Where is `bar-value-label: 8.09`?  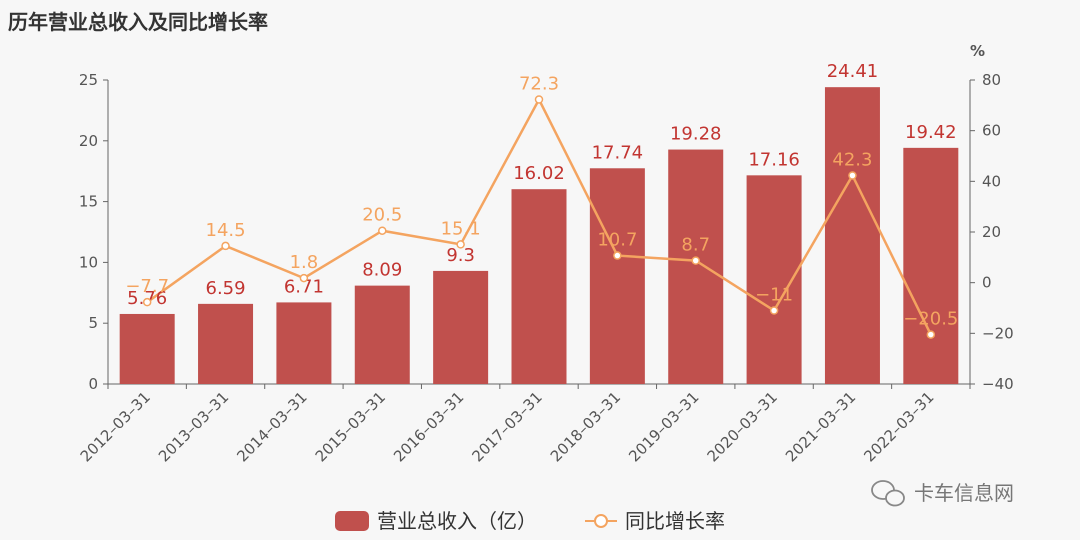 bar-value-label: 8.09 is located at coordinates (382, 270).